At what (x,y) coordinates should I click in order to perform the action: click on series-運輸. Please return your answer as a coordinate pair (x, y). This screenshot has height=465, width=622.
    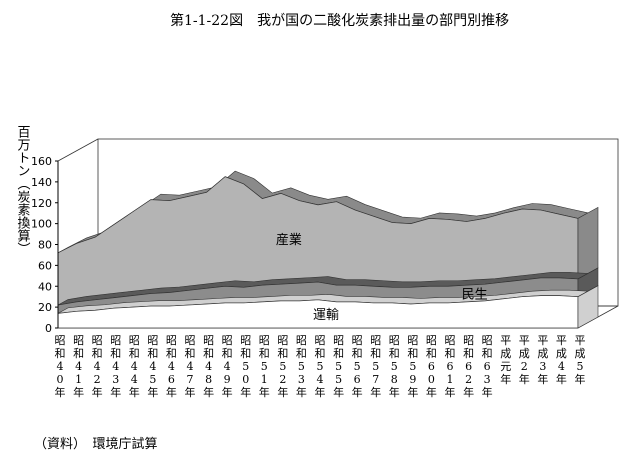
    Looking at the image, I should click on (328, 307).